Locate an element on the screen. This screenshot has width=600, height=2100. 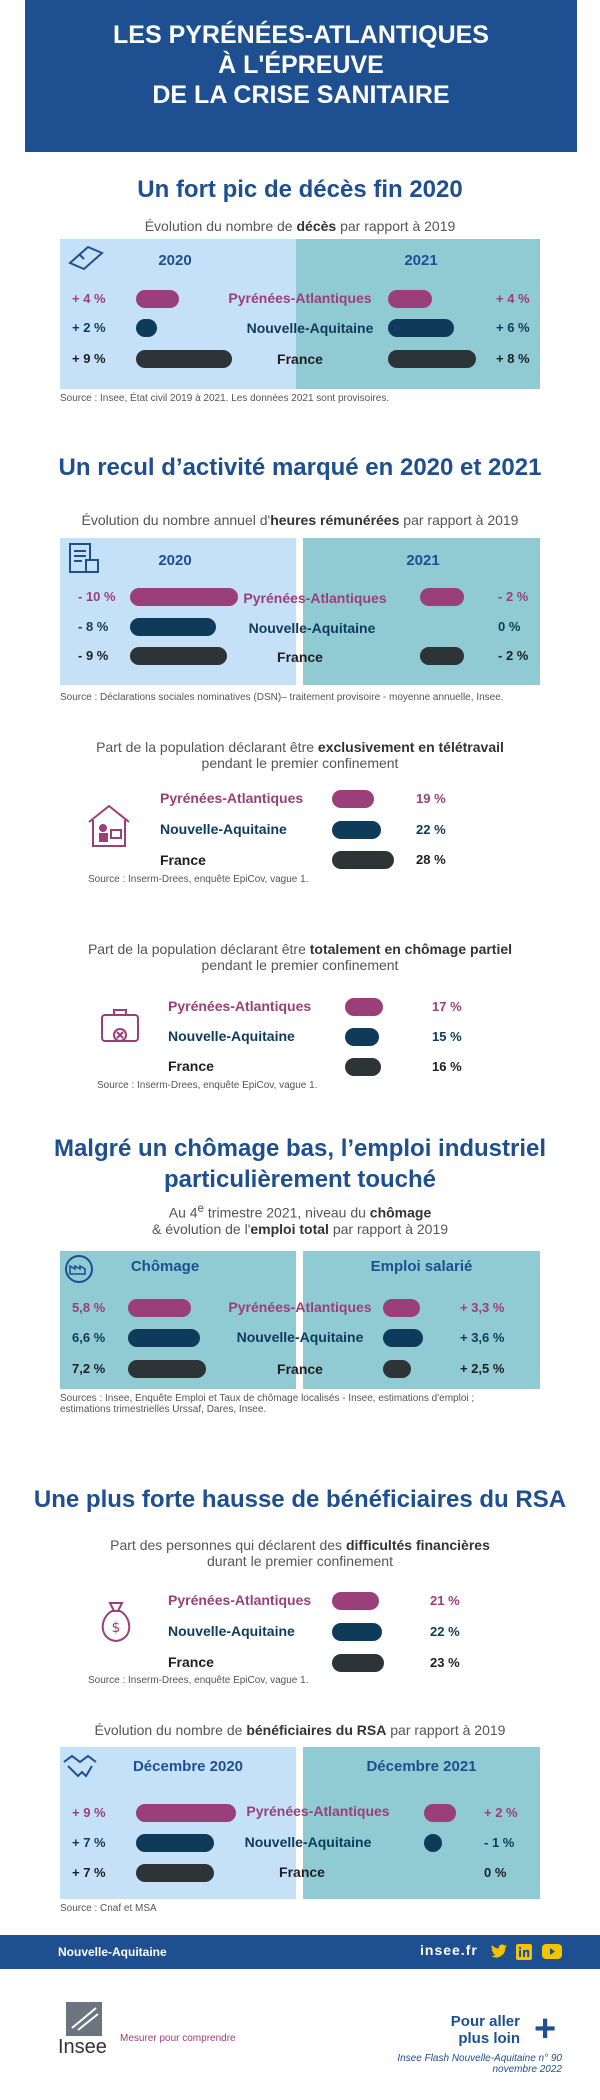
publication-date: novembre 2022 is located at coordinates (527, 2069).